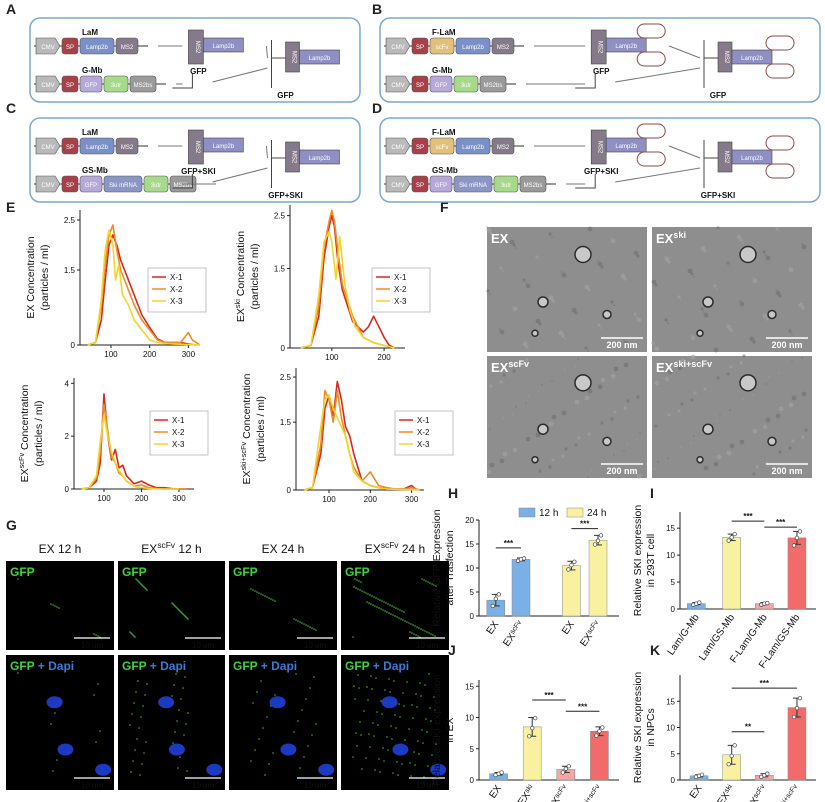 This screenshot has width=825, height=802. I want to click on significance-stars: ***, so click(509, 543).